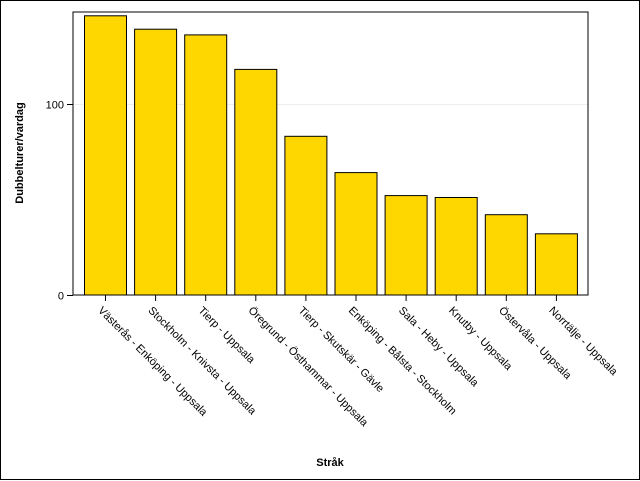 The height and width of the screenshot is (481, 640). I want to click on x-tick-label: Tierp - Skutskär - Gävle, so click(341, 350).